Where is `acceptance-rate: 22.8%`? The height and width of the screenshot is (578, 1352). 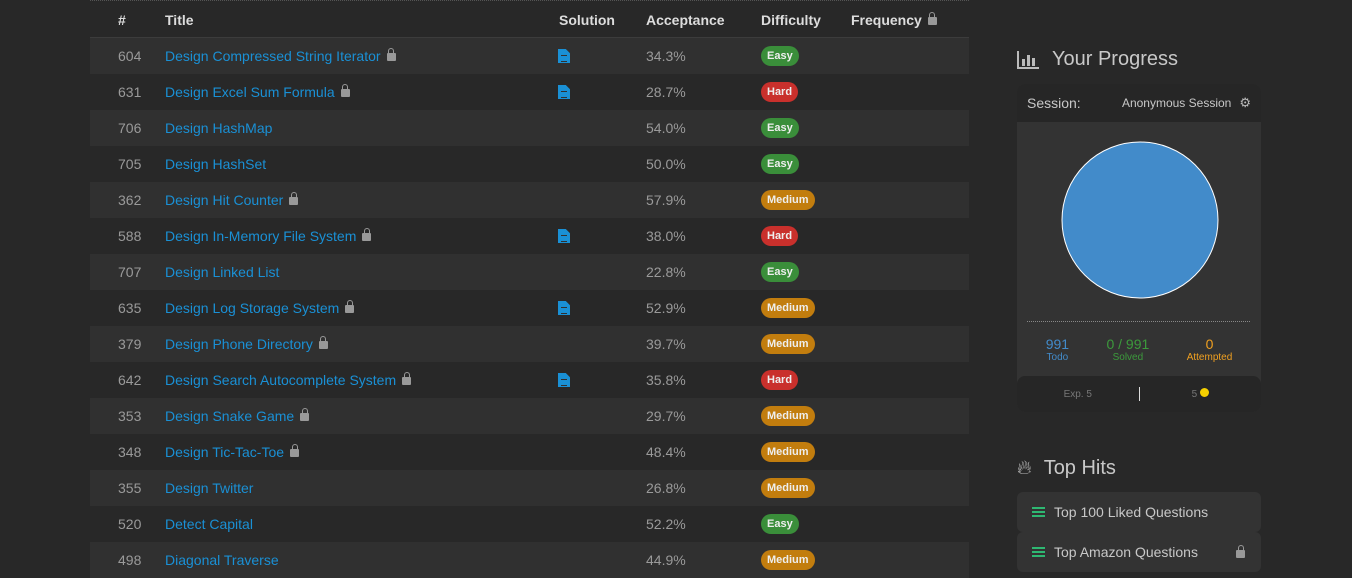
acceptance-rate: 22.8% is located at coordinates (666, 272).